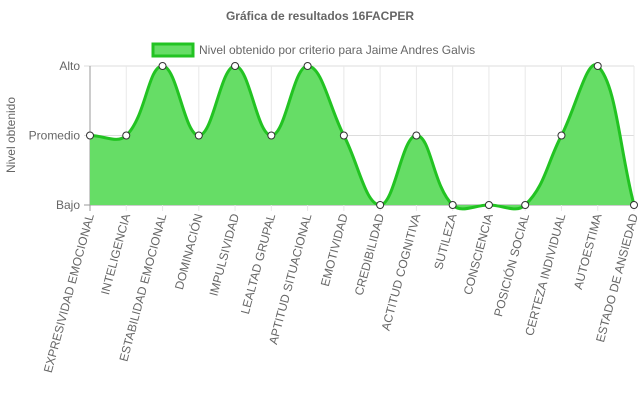 This screenshot has width=639, height=411. What do you see at coordinates (68, 205) in the screenshot?
I see `y-tick-label: Bajo` at bounding box center [68, 205].